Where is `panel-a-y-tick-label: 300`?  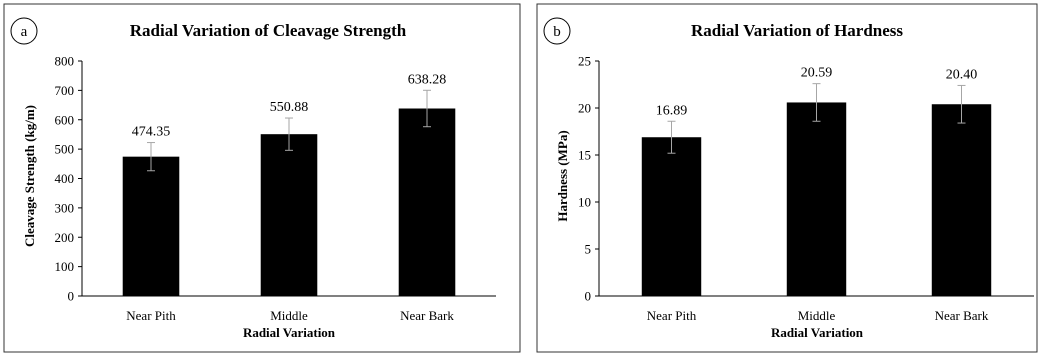
panel-a-y-tick-label: 300 is located at coordinates (65, 207).